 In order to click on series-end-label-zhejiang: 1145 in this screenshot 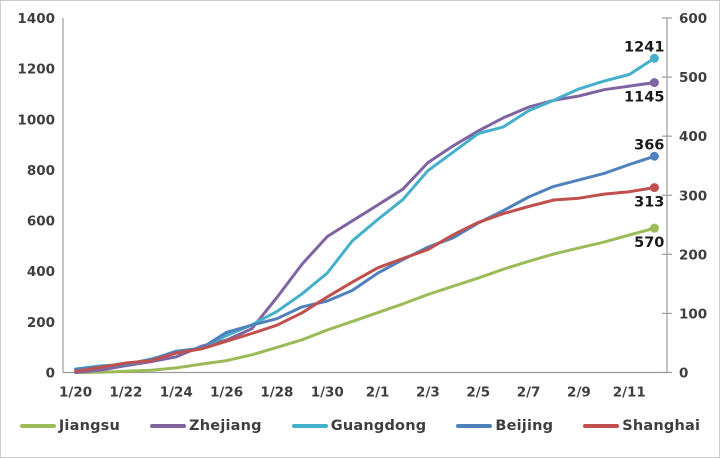, I will do `click(644, 98)`.